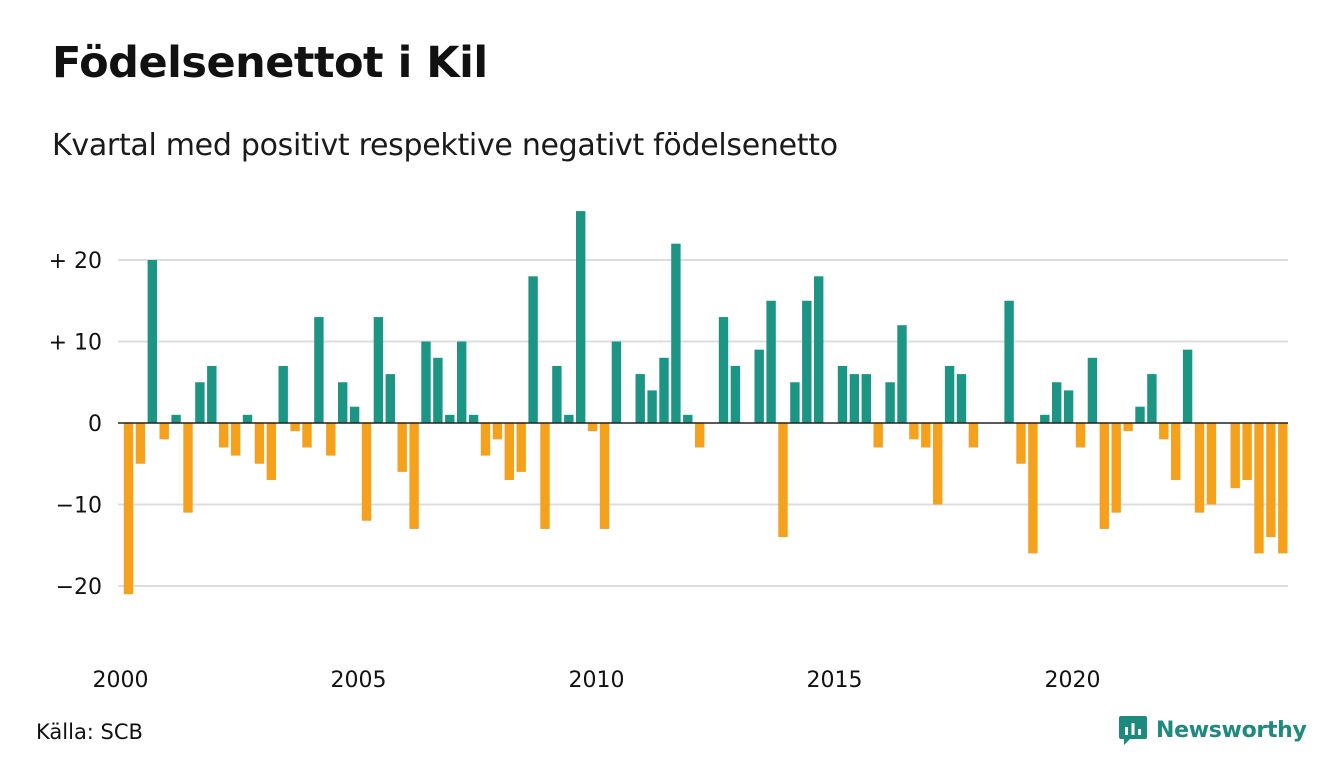 The width and height of the screenshot is (1340, 780). Describe the element at coordinates (89, 732) in the screenshot. I see `source-note: Källa: SCB` at that location.